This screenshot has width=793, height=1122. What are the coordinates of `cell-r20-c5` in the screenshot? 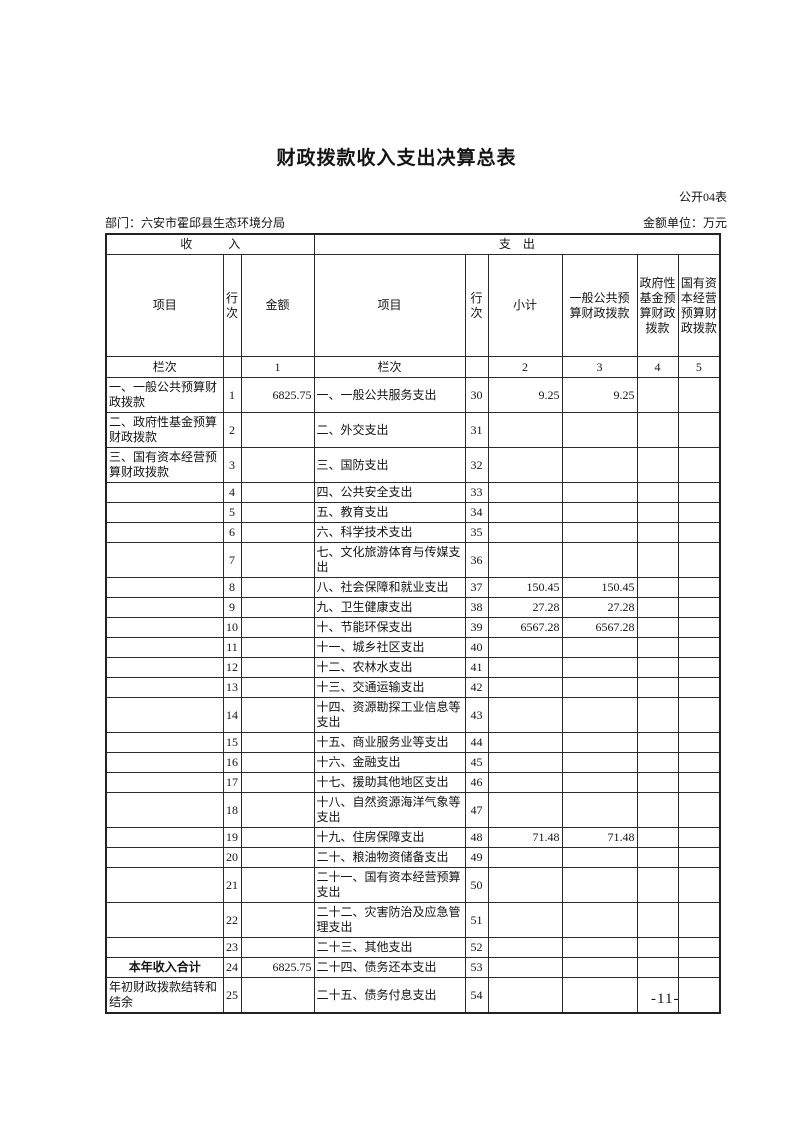 It's located at (525, 857).